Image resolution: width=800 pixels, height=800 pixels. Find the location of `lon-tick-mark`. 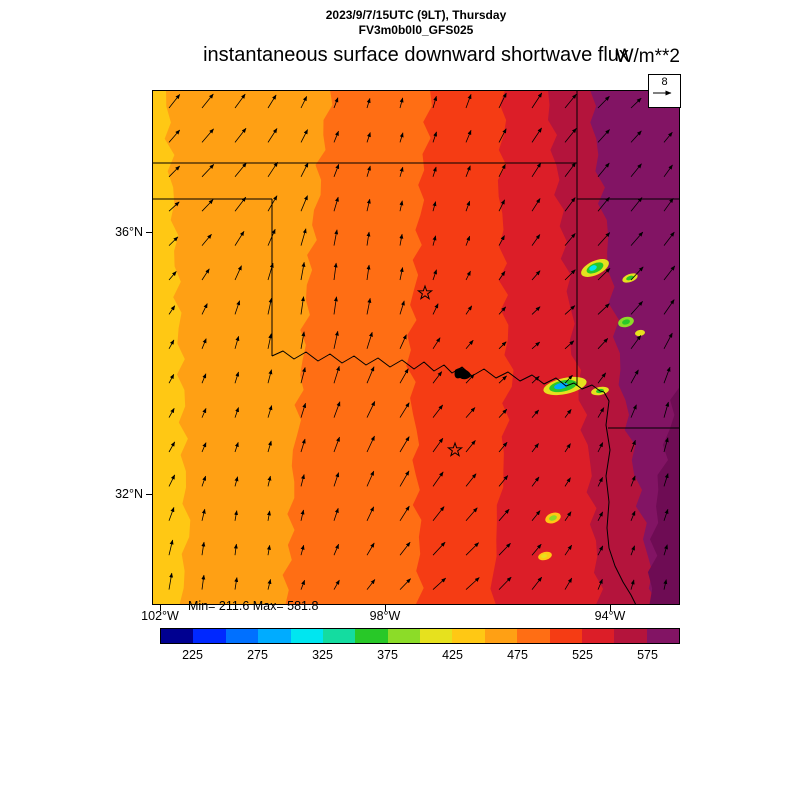

lon-tick-mark is located at coordinates (385, 608).